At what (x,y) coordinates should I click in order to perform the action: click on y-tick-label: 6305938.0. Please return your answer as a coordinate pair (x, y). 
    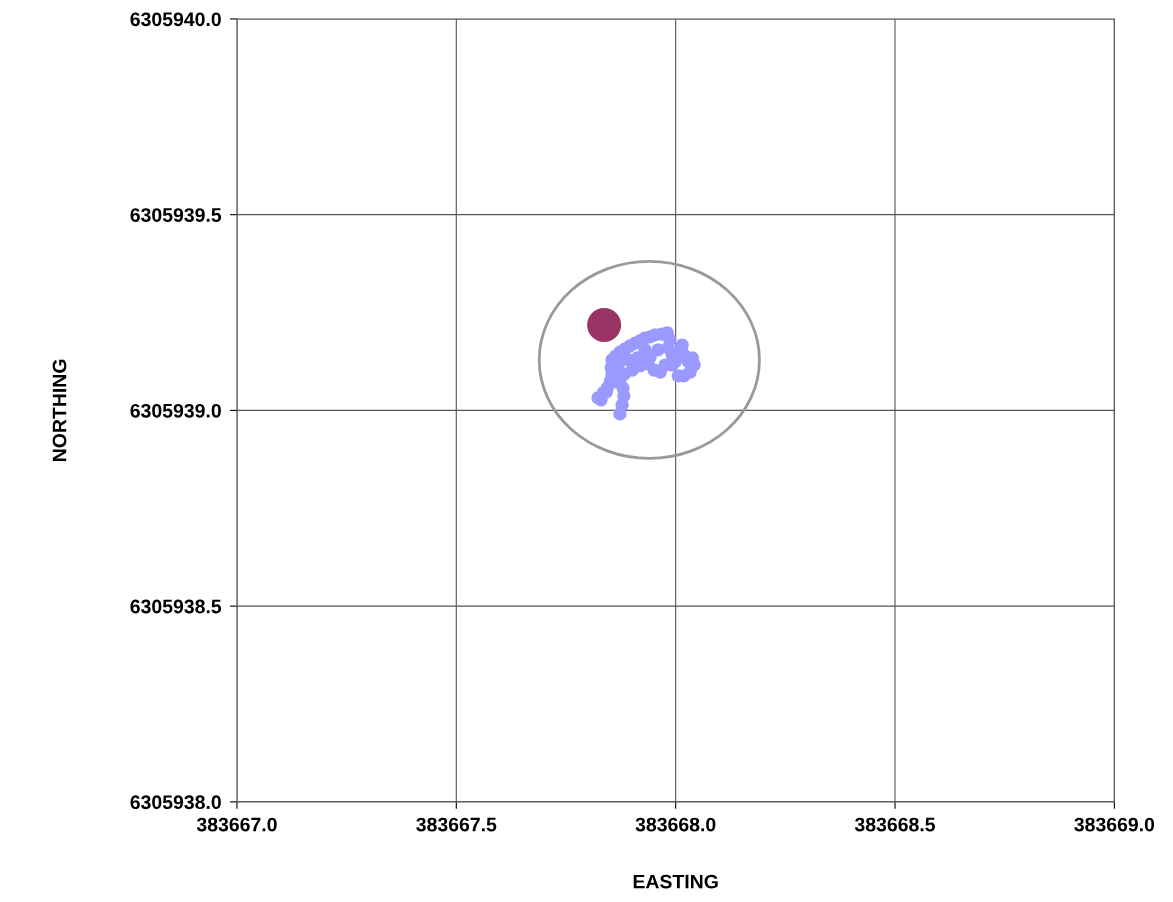
    Looking at the image, I should click on (175, 802).